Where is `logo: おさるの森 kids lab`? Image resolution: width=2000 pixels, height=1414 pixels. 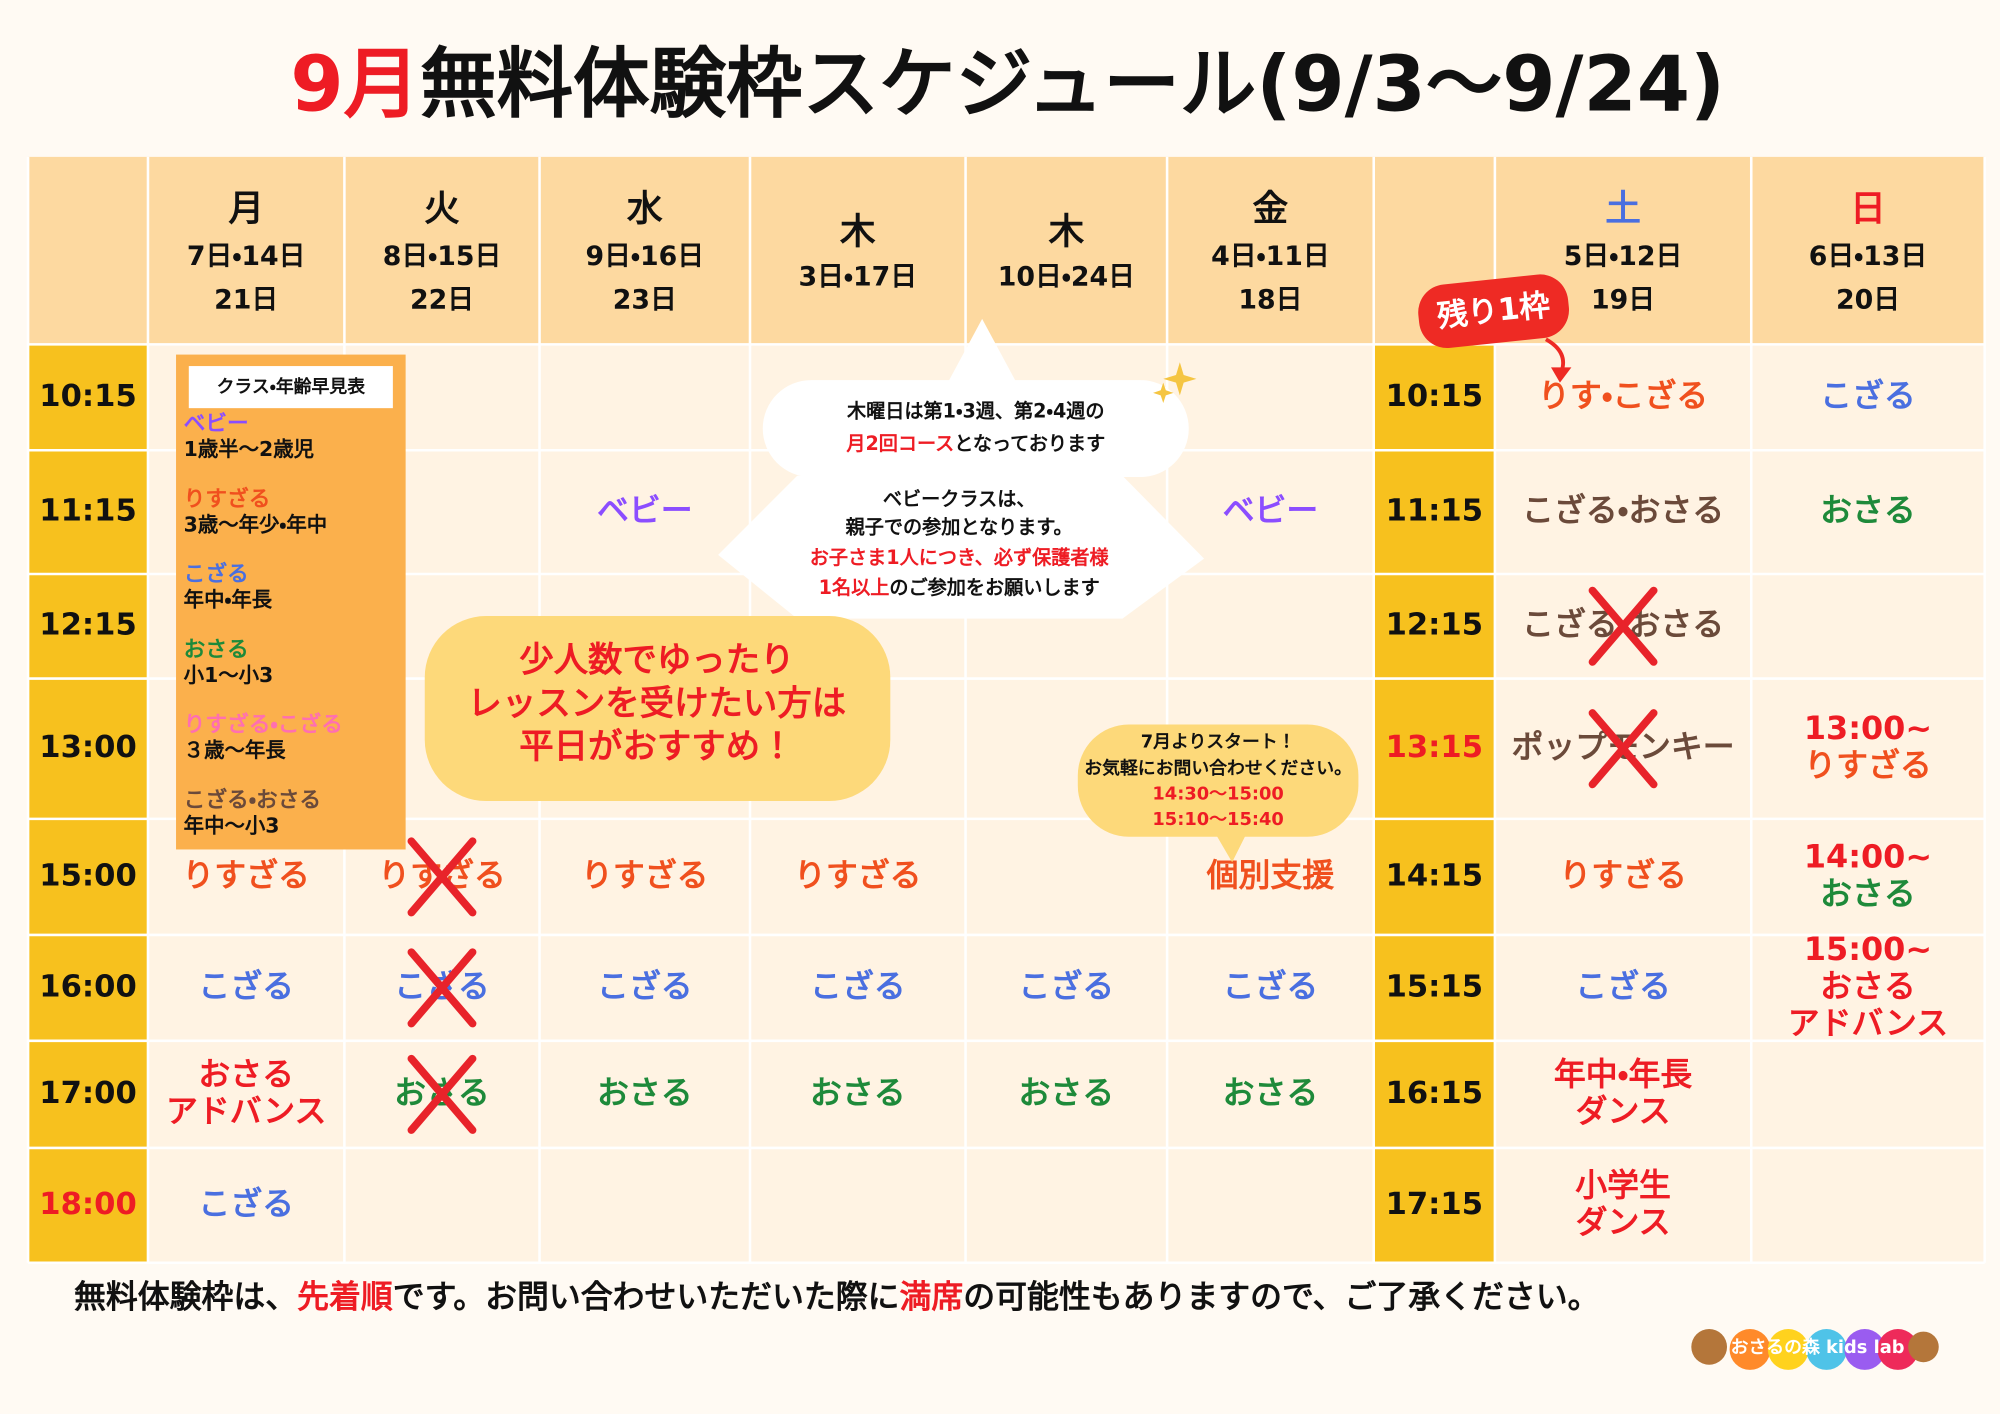
logo: おさるの森 kids lab is located at coordinates (1815, 1349).